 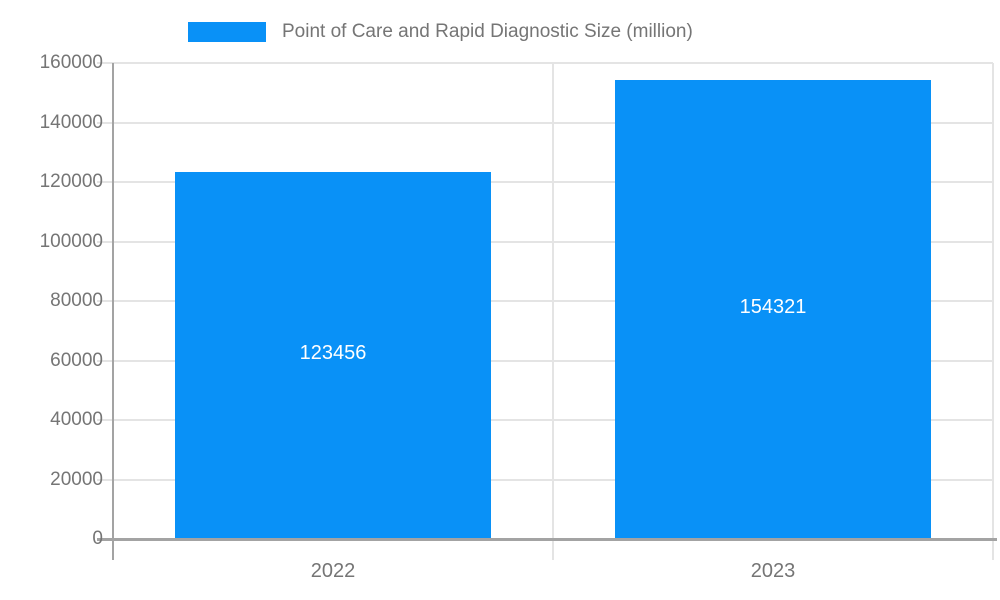 I want to click on x-axis-tick-label: 2023, so click(x=773, y=571).